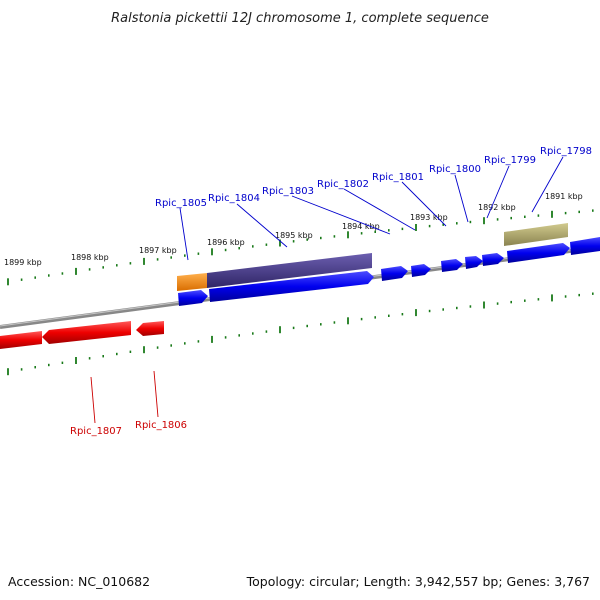 The image size is (600, 600). Describe the element at coordinates (455, 169) in the screenshot. I see `gene-label-rpic-1800: Rpic_1800` at that location.